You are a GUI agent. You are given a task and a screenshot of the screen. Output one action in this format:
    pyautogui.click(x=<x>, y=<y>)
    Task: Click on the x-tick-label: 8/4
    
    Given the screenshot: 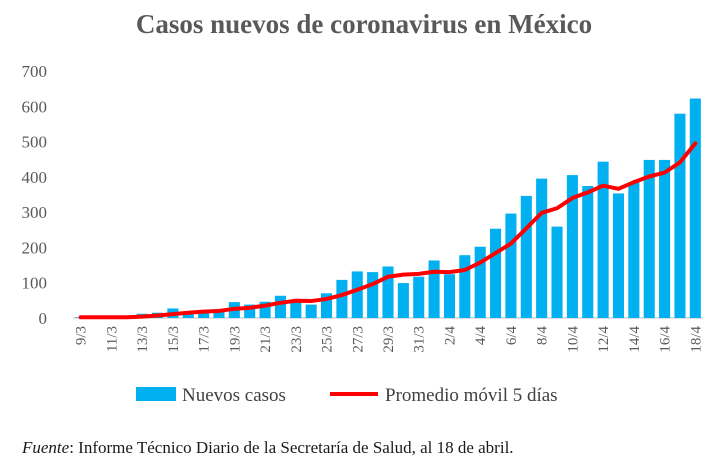 What is the action you would take?
    pyautogui.click(x=543, y=336)
    